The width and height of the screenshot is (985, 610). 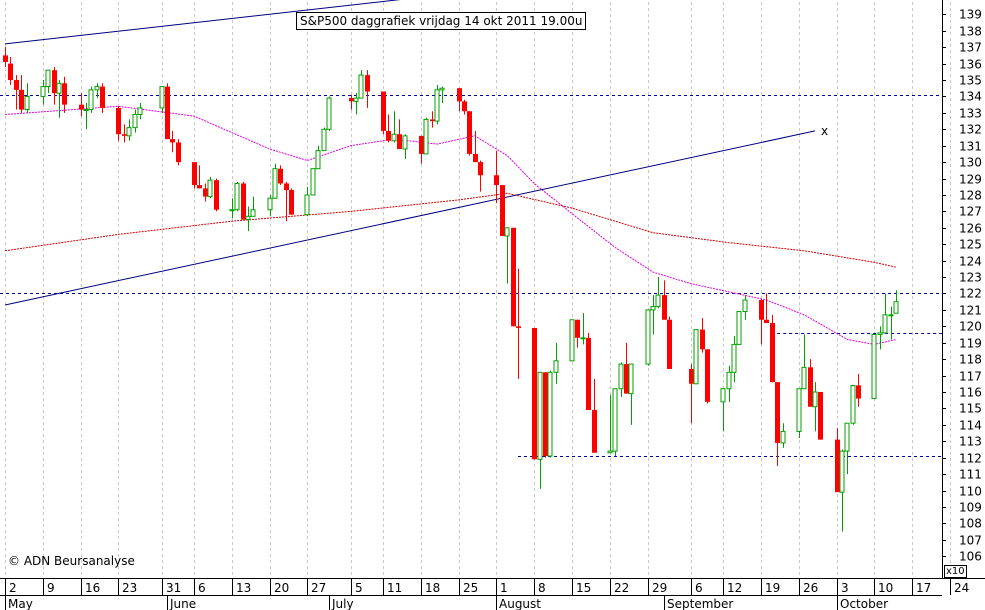 What do you see at coordinates (810, 588) in the screenshot?
I see `x-tick-label: 26` at bounding box center [810, 588].